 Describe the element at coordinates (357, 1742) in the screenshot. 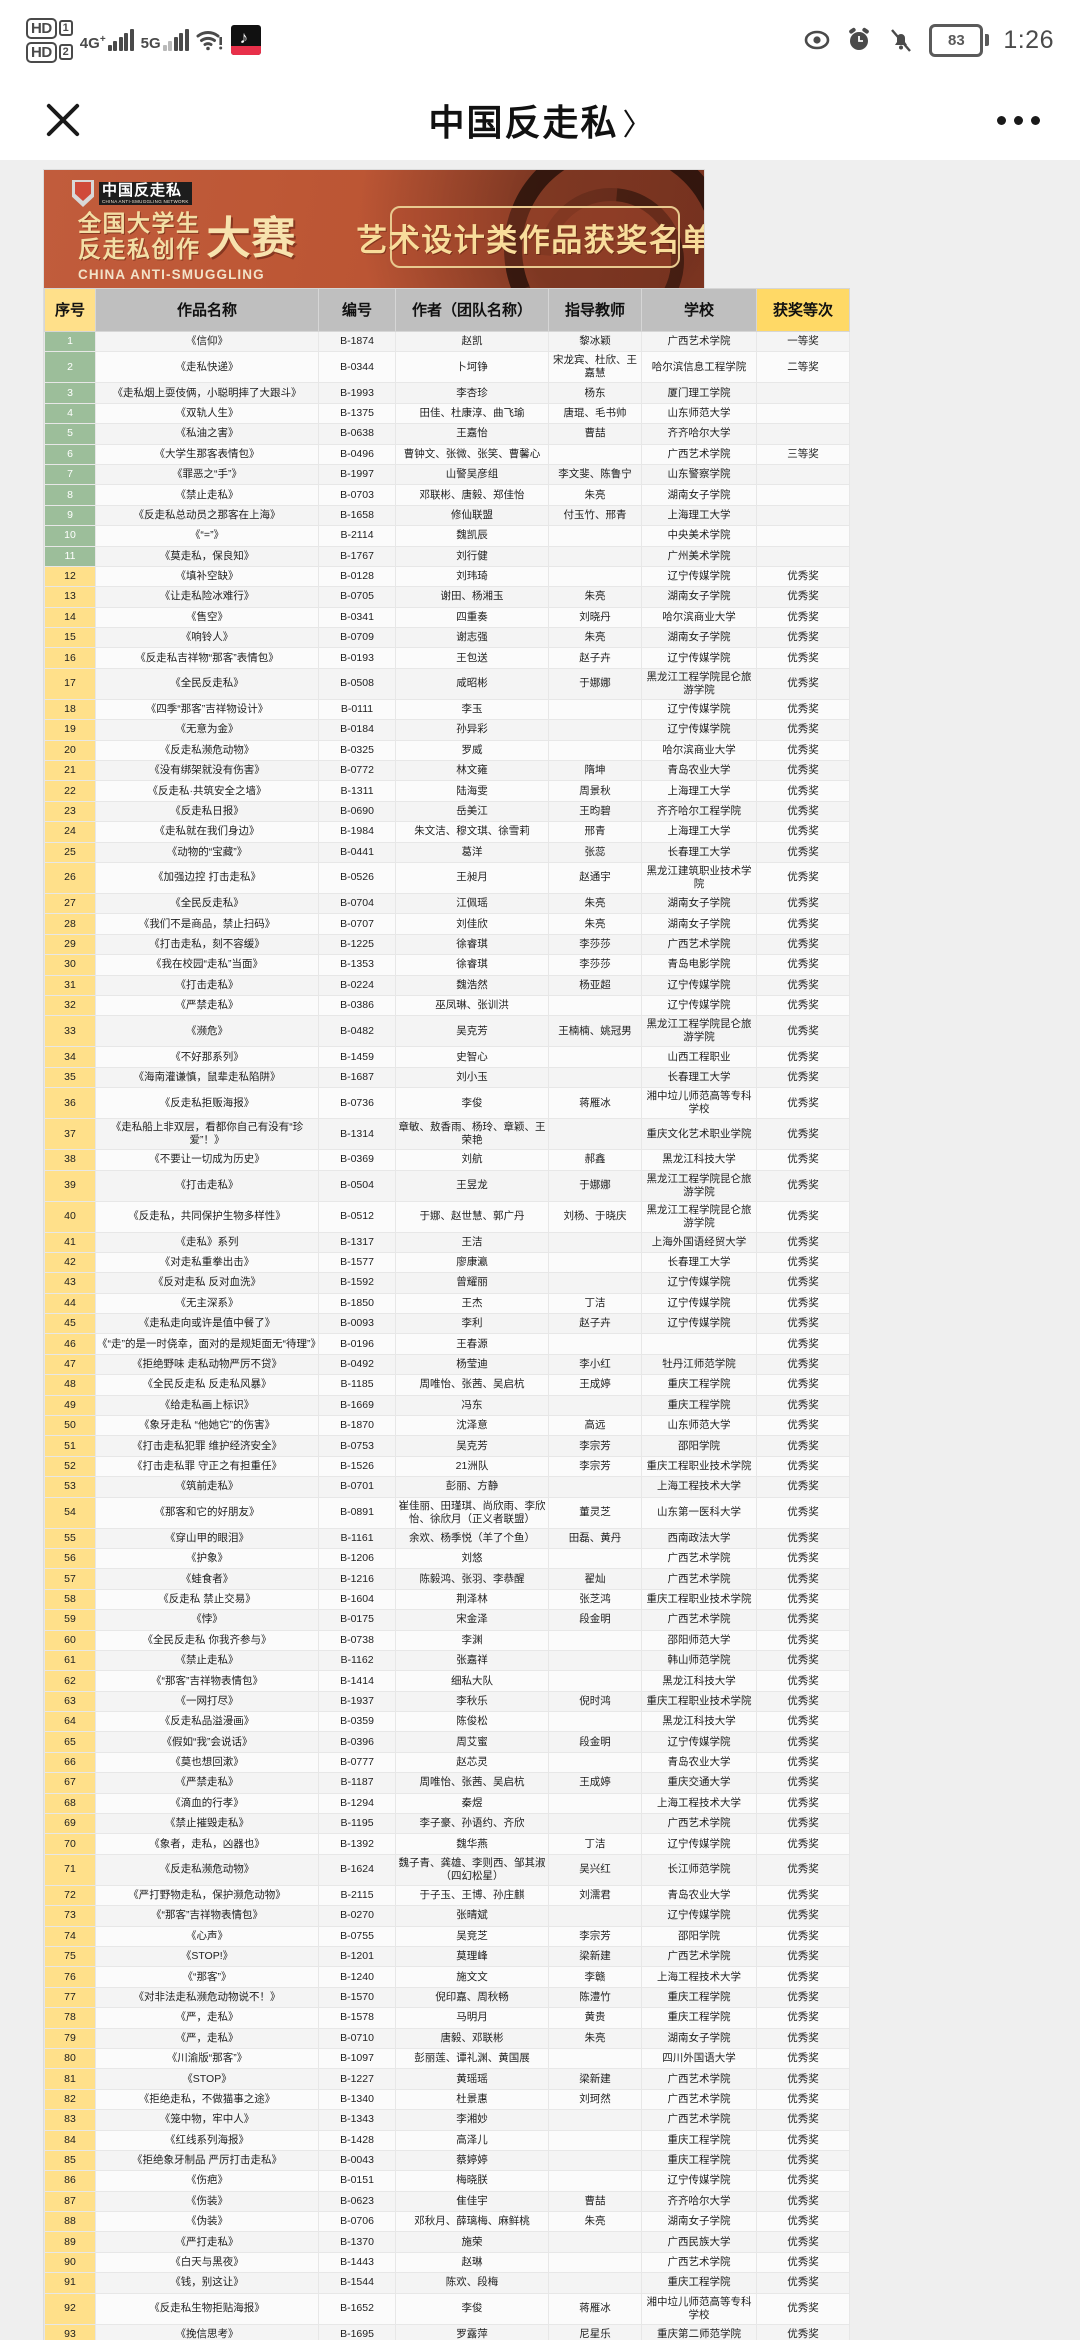

I see `cell-code: B-0396` at that location.